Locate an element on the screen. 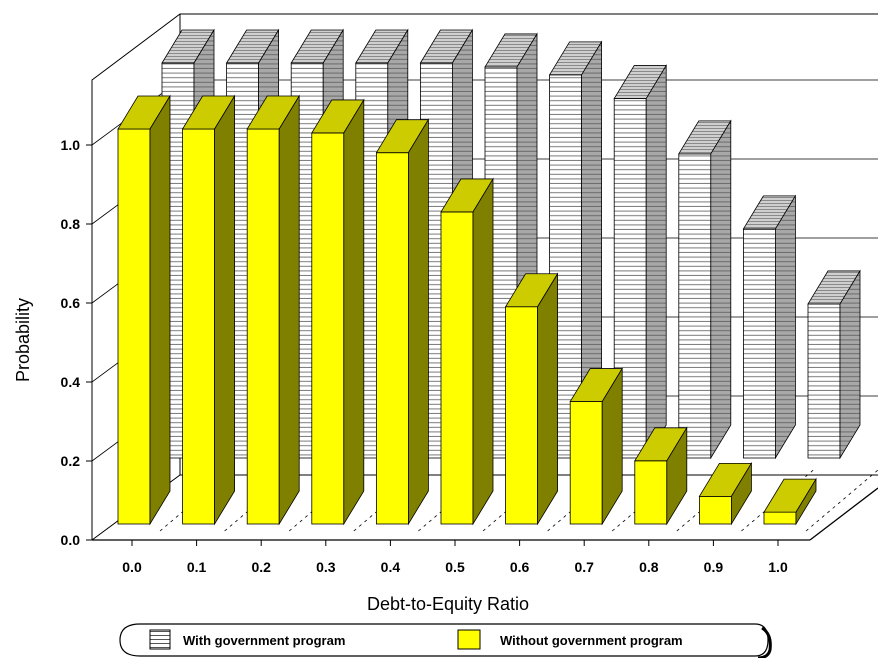  x-tick-label: 0.8 is located at coordinates (649, 567).